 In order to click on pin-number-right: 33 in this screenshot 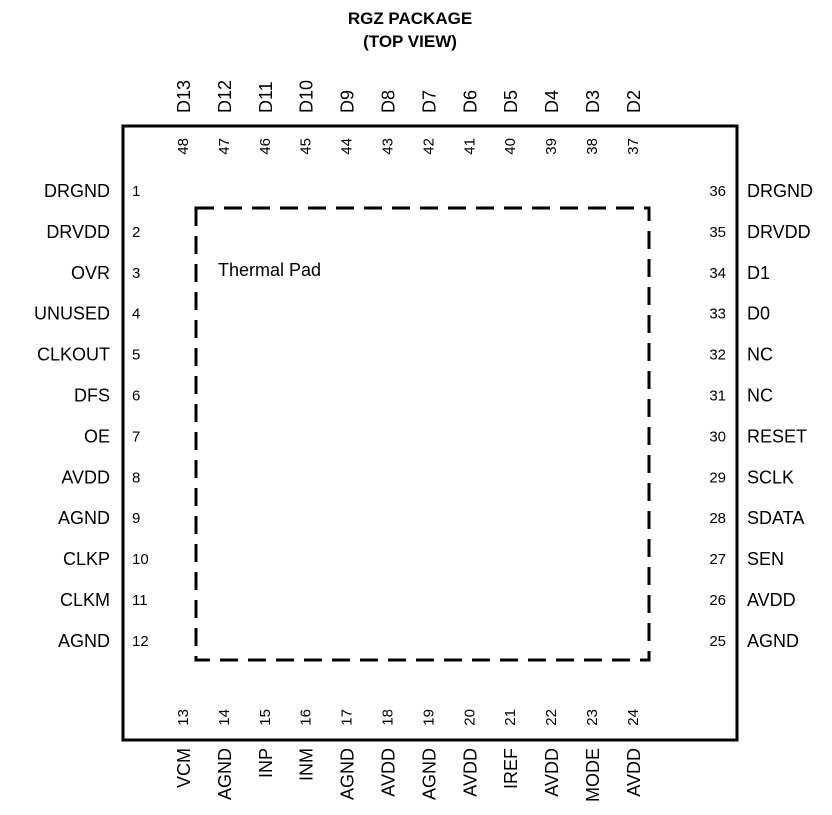, I will do `click(717, 314)`.